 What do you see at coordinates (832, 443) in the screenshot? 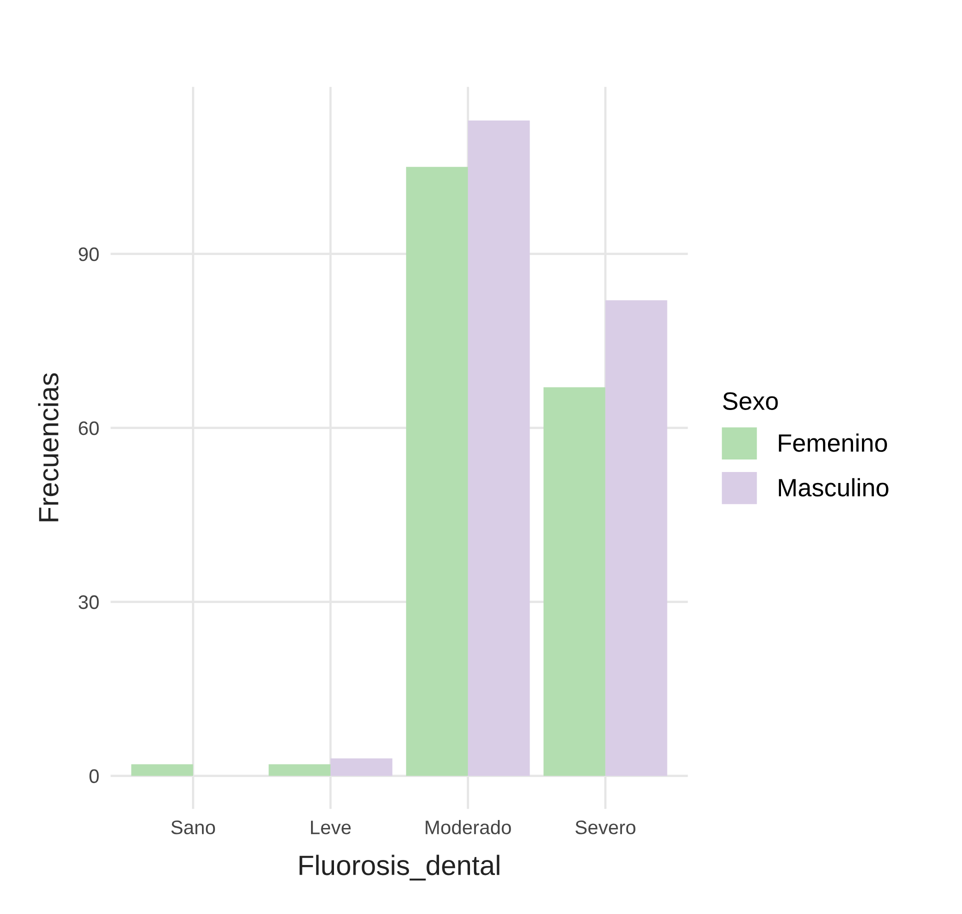
I see `legend-label: Femenino` at bounding box center [832, 443].